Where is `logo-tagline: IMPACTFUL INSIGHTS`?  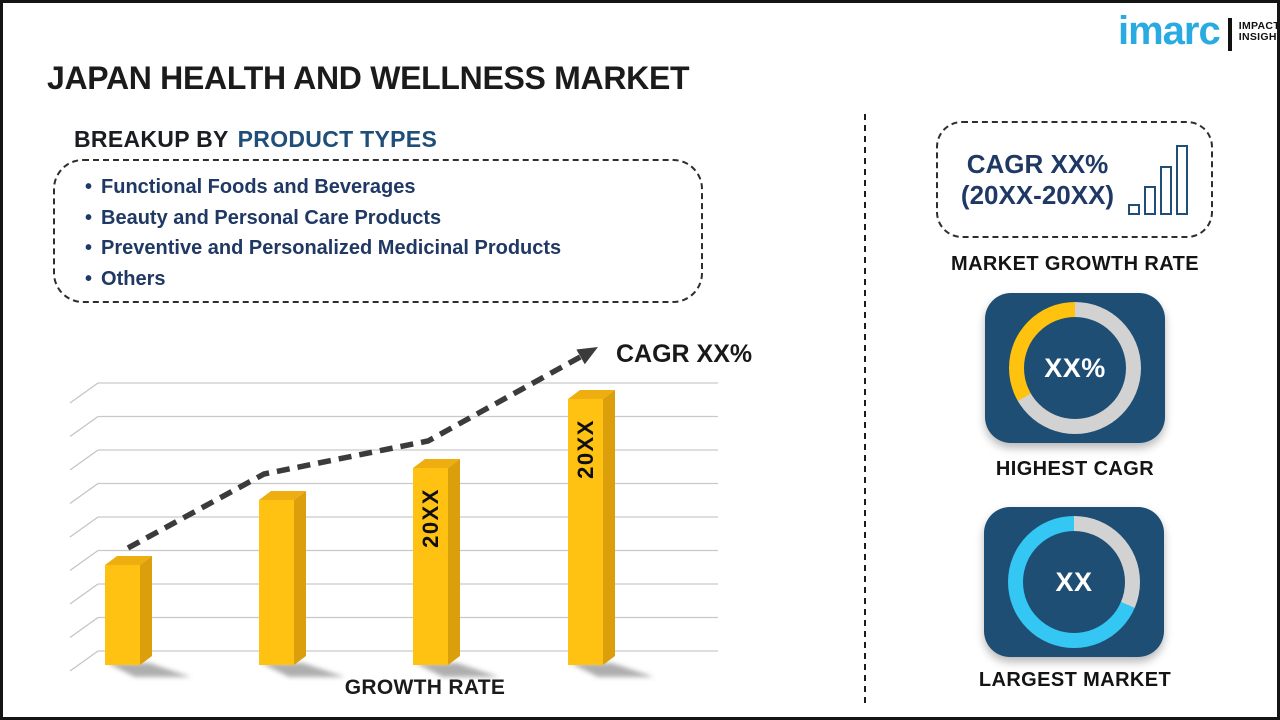
logo-tagline: IMPACTFUL INSIGHTS is located at coordinates (1259, 32).